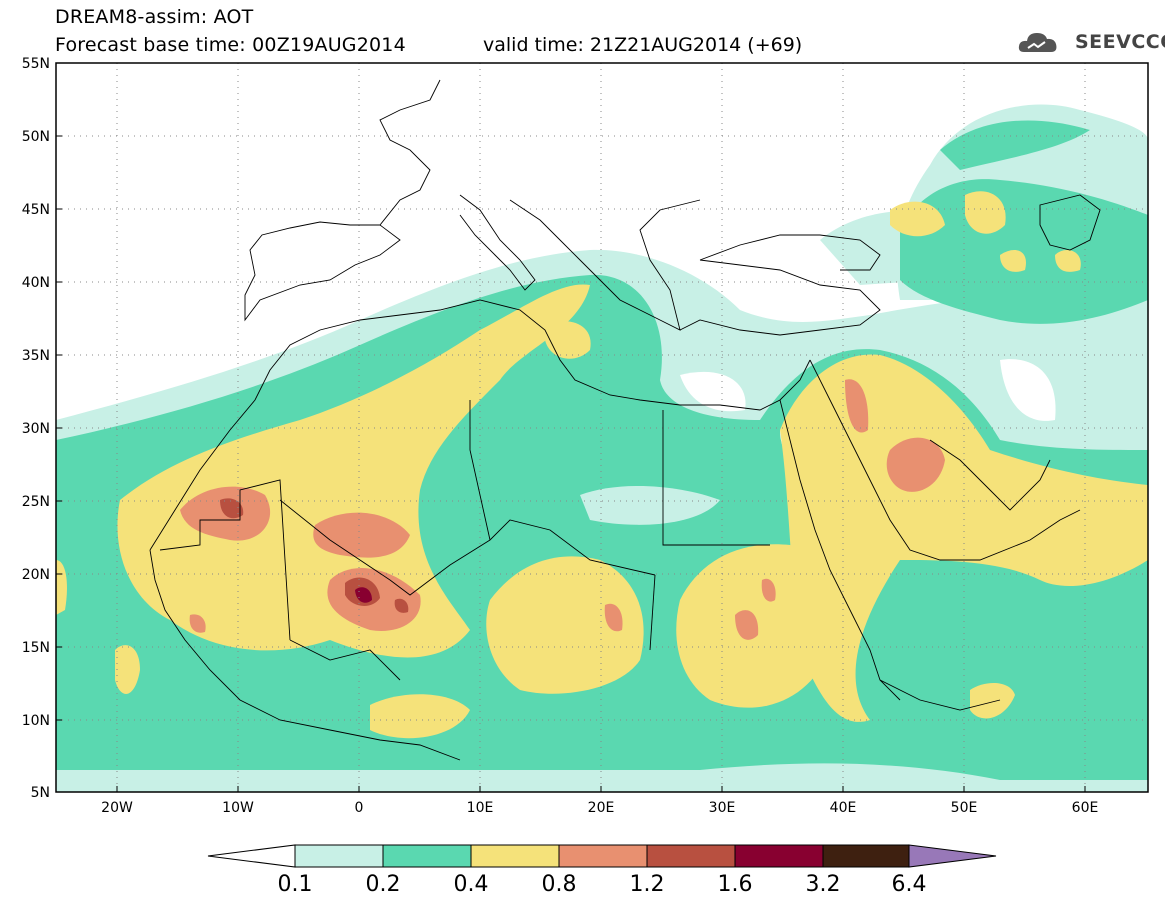  Describe the element at coordinates (36, 648) in the screenshot. I see `lat-label-15n: 15N` at that location.